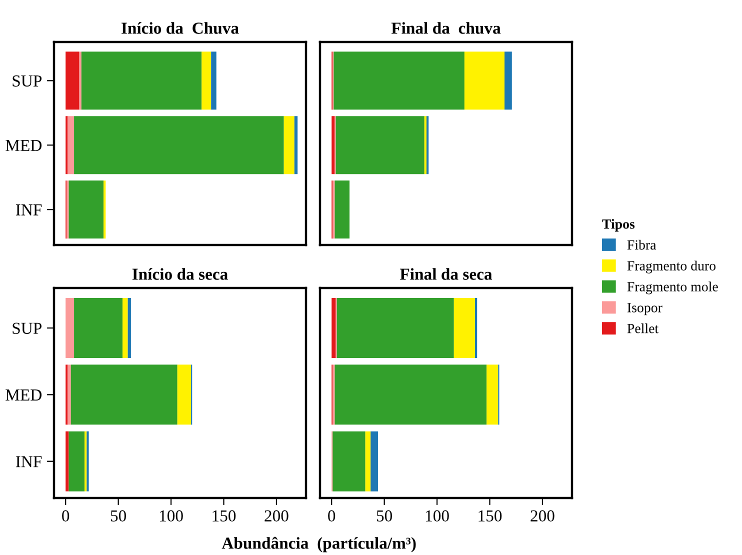  I want to click on legend-label: Fragmento mole, so click(672, 288).